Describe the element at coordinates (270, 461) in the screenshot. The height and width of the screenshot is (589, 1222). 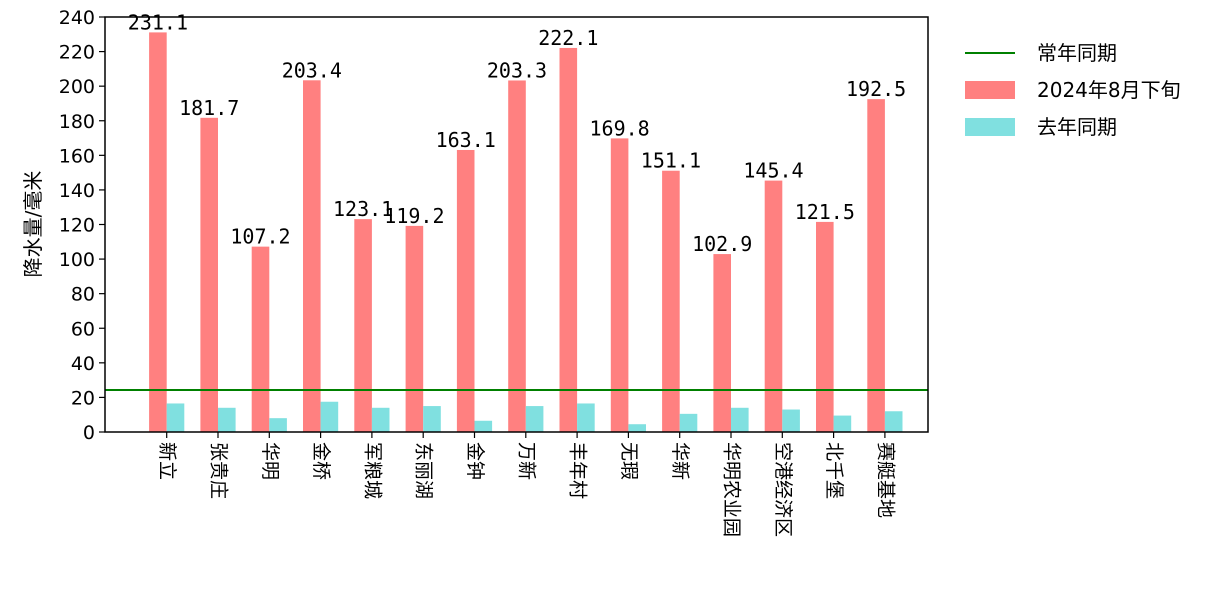
I see `x-tick-label-3: 华明` at that location.